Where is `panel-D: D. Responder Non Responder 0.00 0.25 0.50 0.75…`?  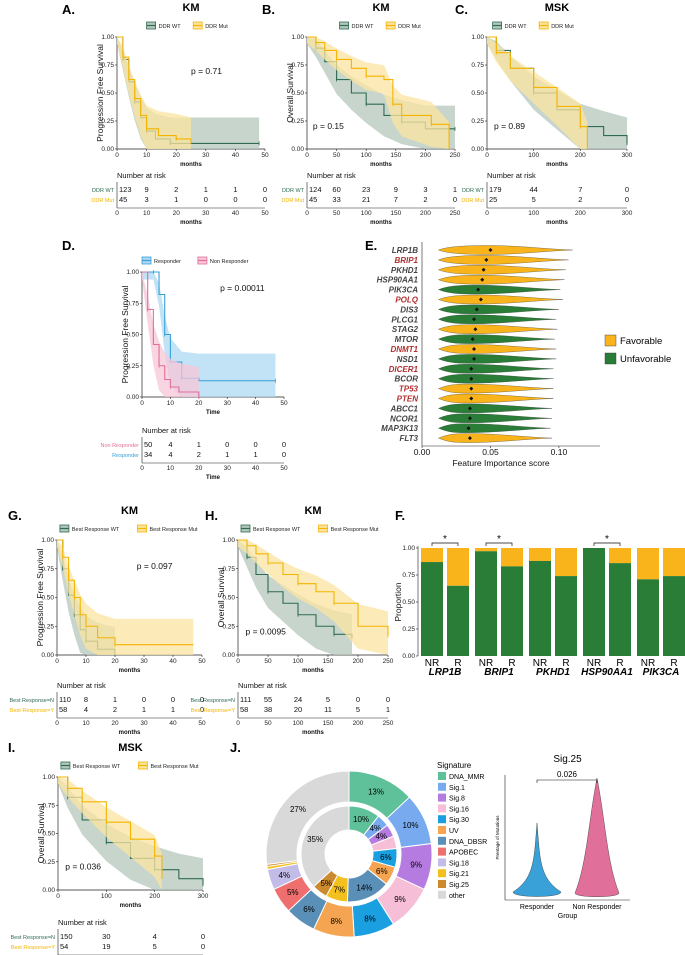 panel-D: D. Responder Non Responder 0.00 0.25 0.50 0.75… is located at coordinates (175, 359).